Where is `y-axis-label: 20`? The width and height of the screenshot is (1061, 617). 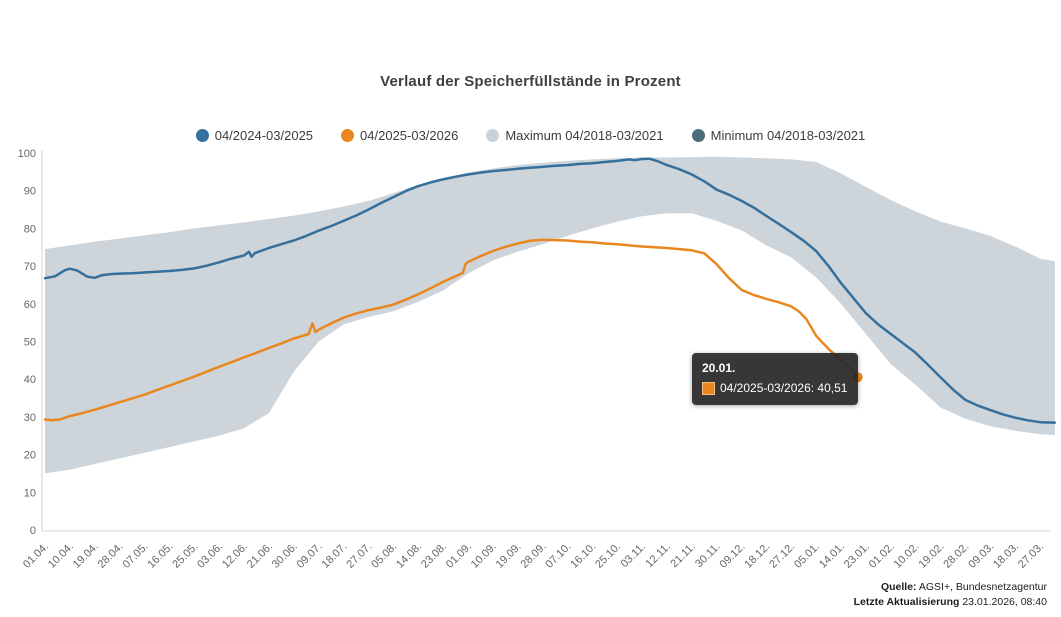
y-axis-label: 20 is located at coordinates (30, 456).